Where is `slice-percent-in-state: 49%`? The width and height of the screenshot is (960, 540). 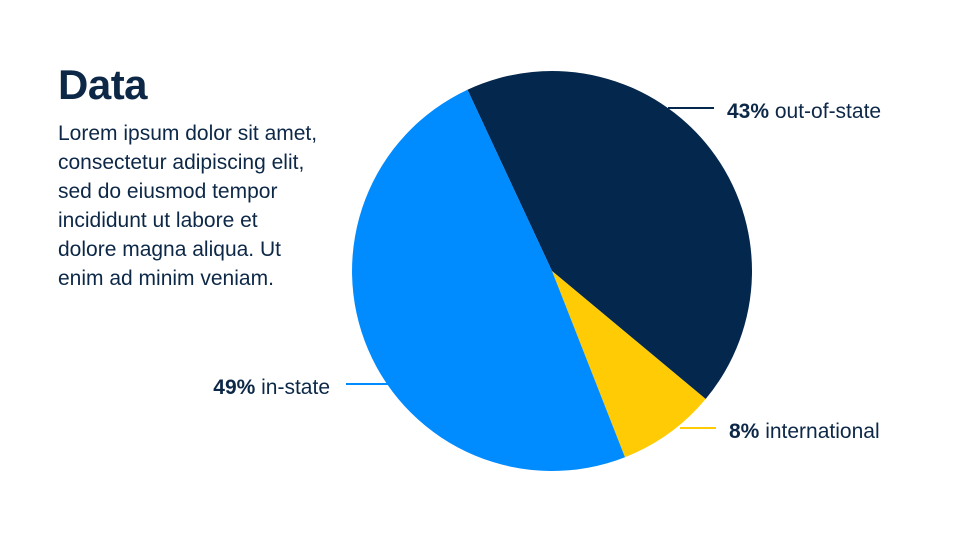
slice-percent-in-state: 49% is located at coordinates (234, 387).